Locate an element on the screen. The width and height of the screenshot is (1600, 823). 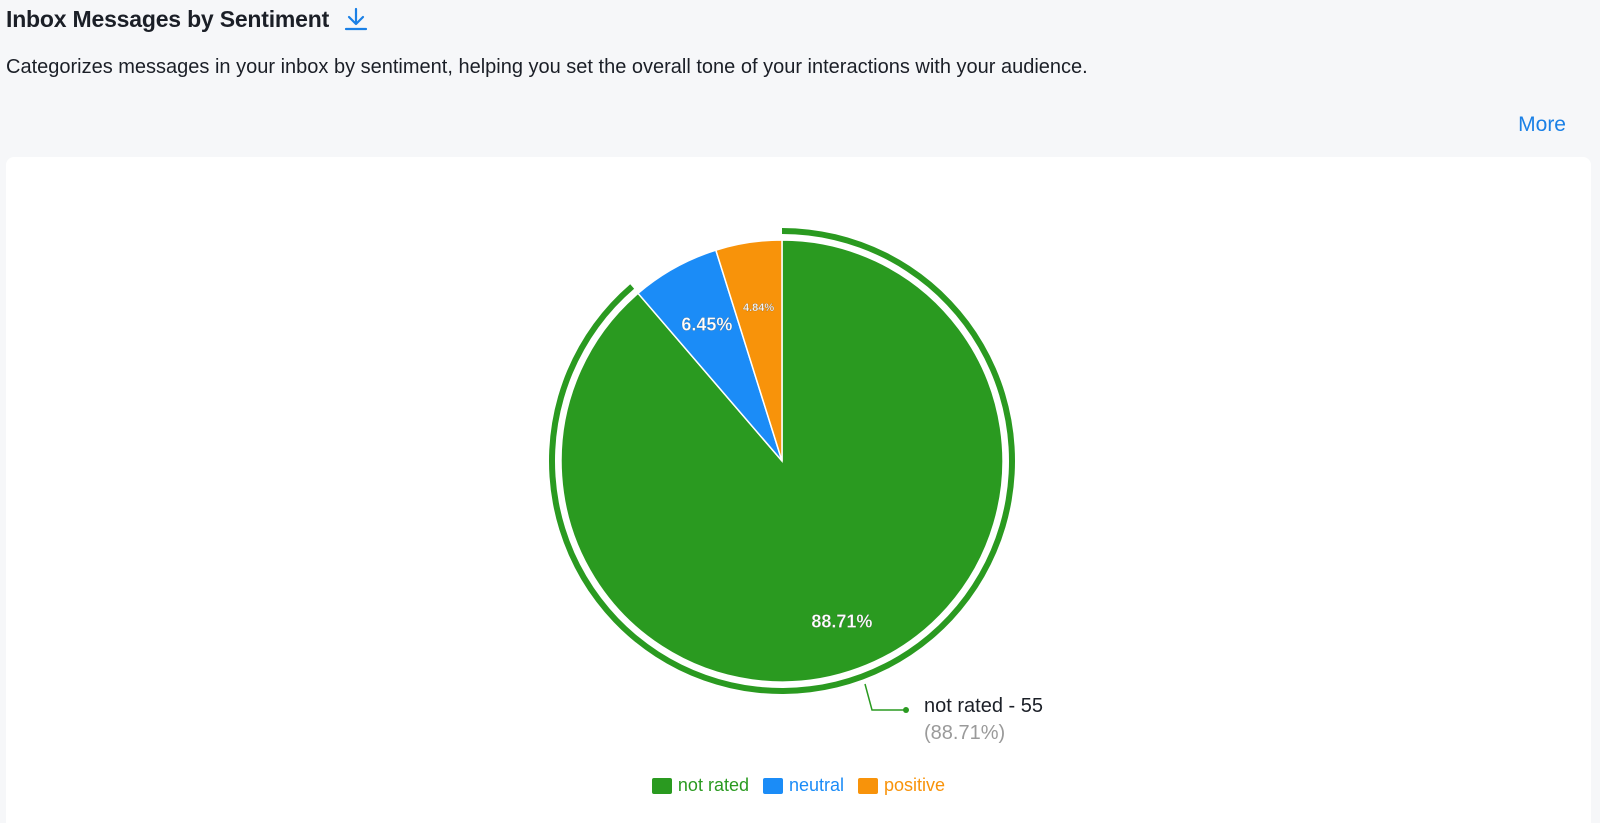
download-icon is located at coordinates (356, 19).